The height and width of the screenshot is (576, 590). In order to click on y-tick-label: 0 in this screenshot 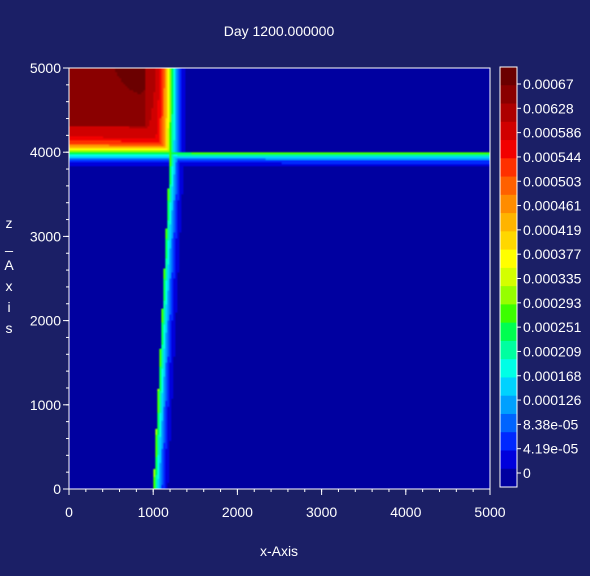, I will do `click(57, 489)`.